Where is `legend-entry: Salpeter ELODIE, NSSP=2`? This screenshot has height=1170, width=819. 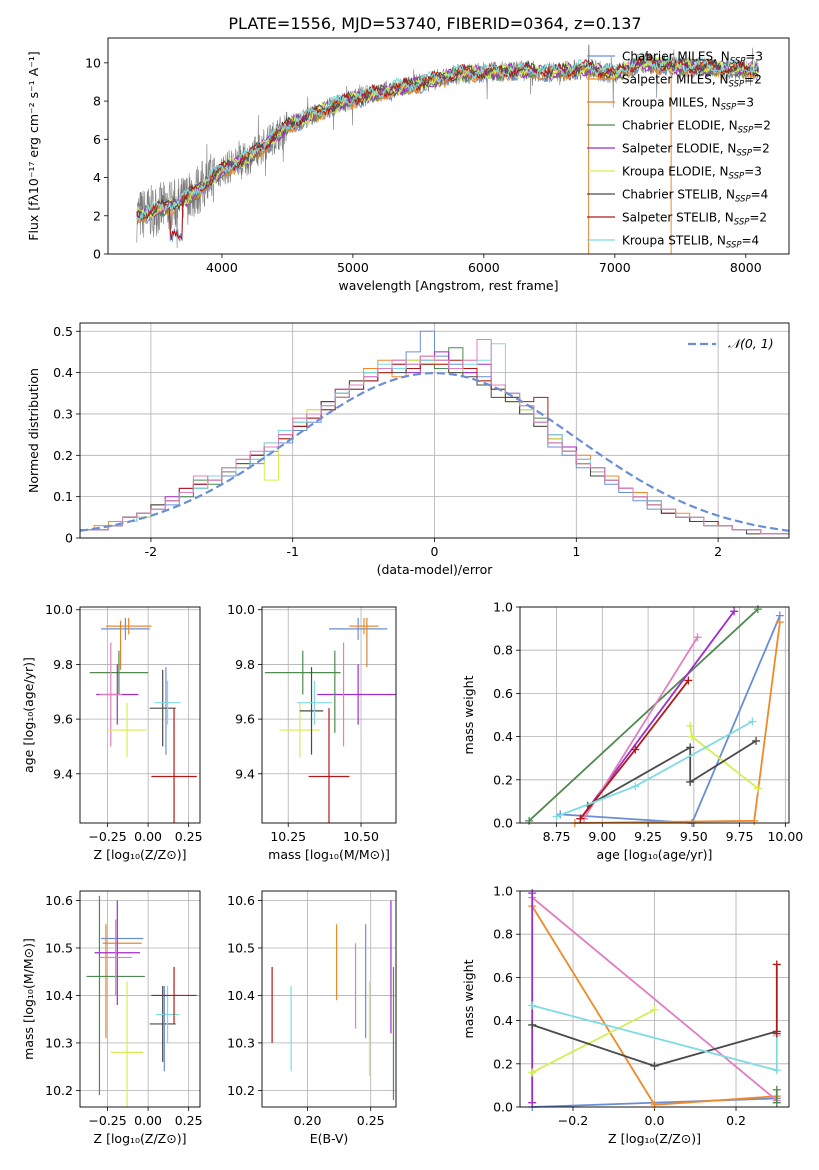 legend-entry: Salpeter ELODIE, NSSP=2 is located at coordinates (696, 150).